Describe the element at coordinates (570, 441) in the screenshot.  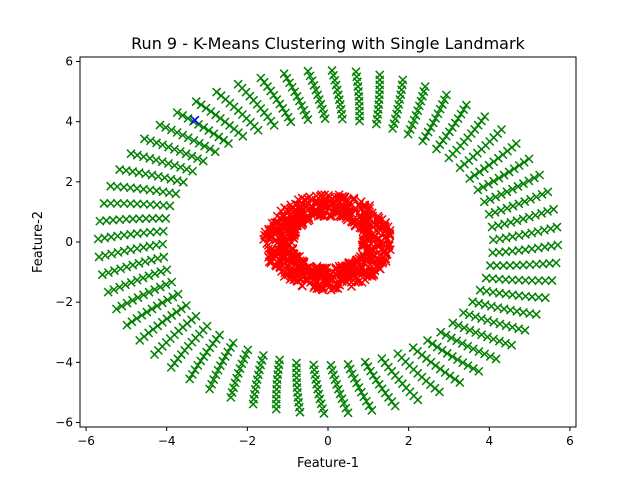
I see `x-tick-label: 6` at that location.